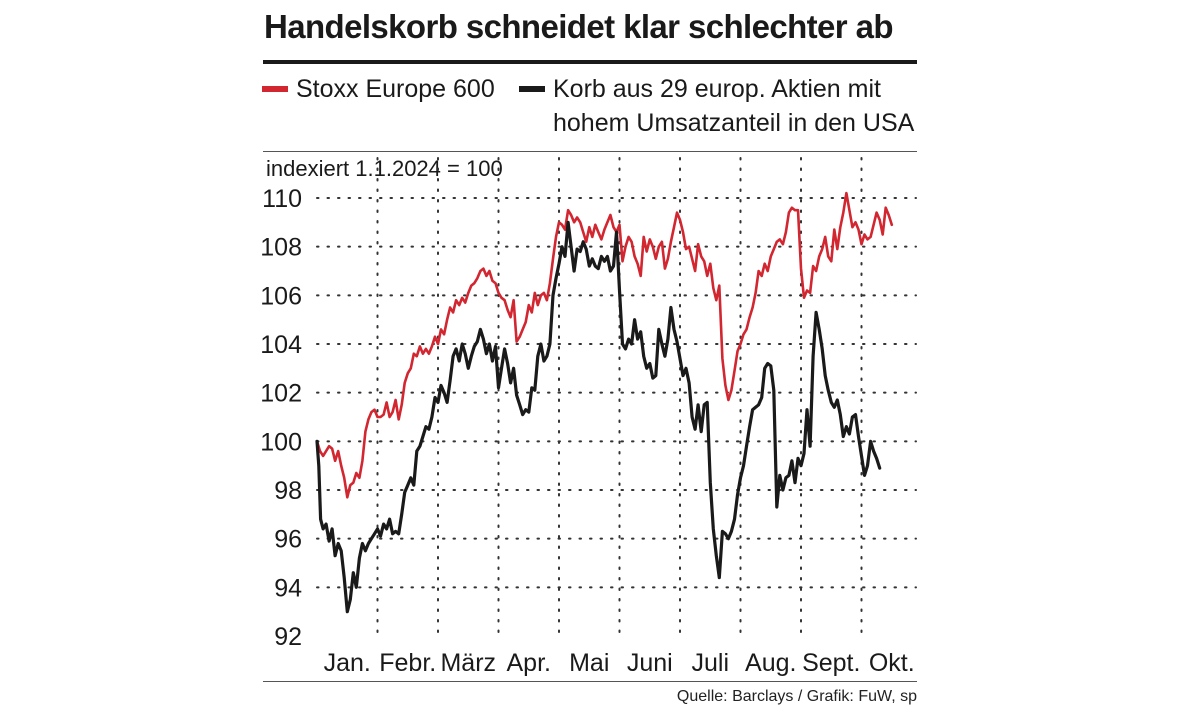 The height and width of the screenshot is (713, 1179). I want to click on x-tick-label: Juli, so click(710, 663).